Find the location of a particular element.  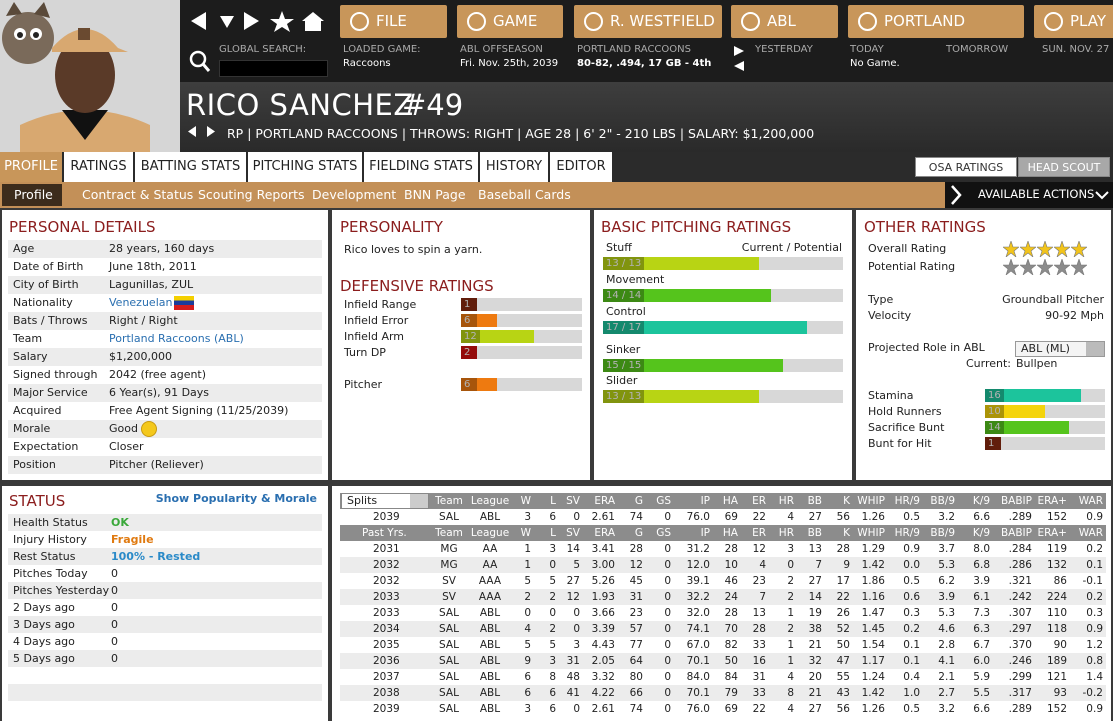

stats-column: G is located at coordinates (638, 533).